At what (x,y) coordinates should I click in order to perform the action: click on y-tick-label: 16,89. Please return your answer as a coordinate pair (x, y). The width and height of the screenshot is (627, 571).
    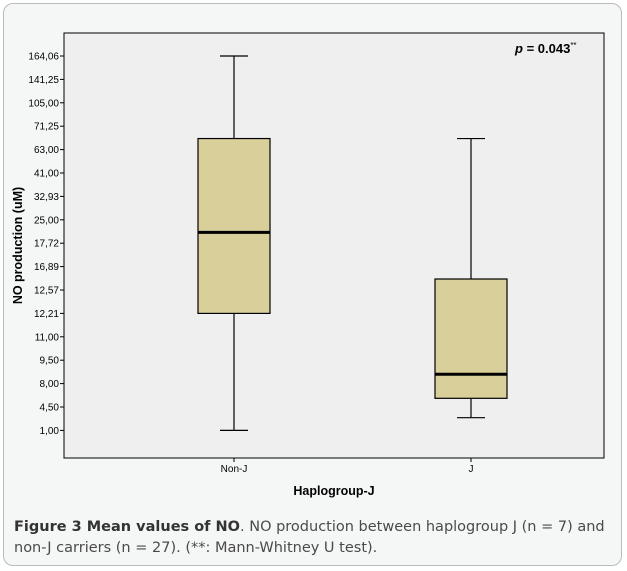
    Looking at the image, I should click on (46, 267).